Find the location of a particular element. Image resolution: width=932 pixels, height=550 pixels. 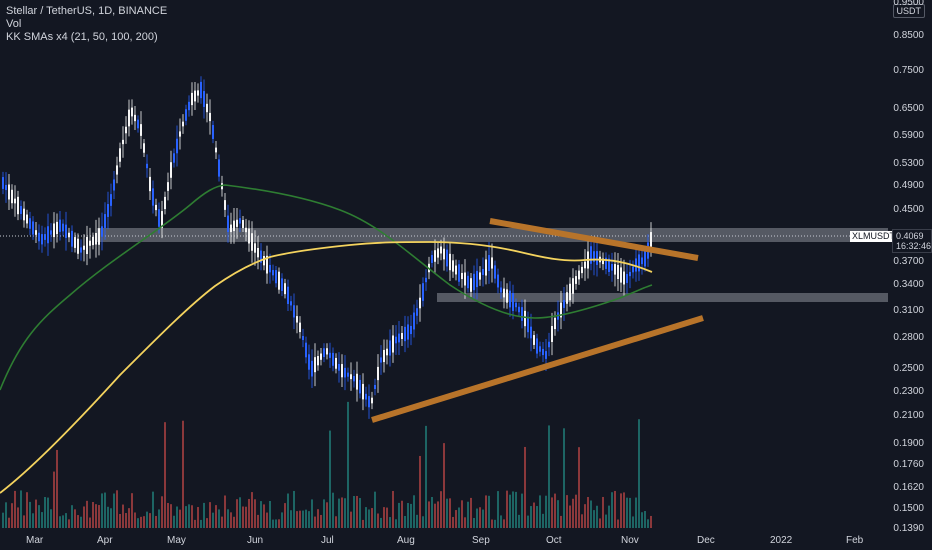

price-tick: 0.3400 is located at coordinates (908, 284).